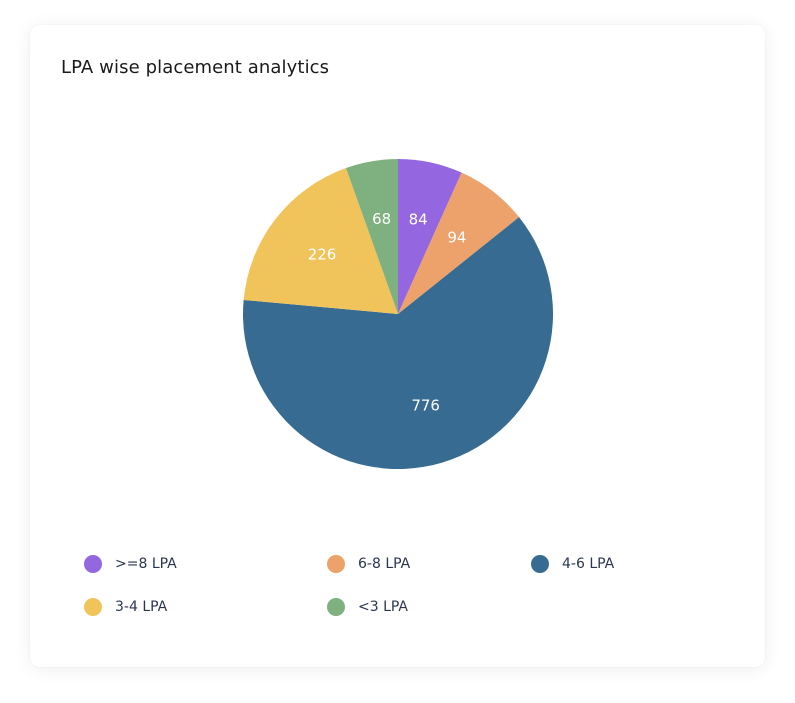  I want to click on legend-label-4-6: 4-6 LPA, so click(588, 564).